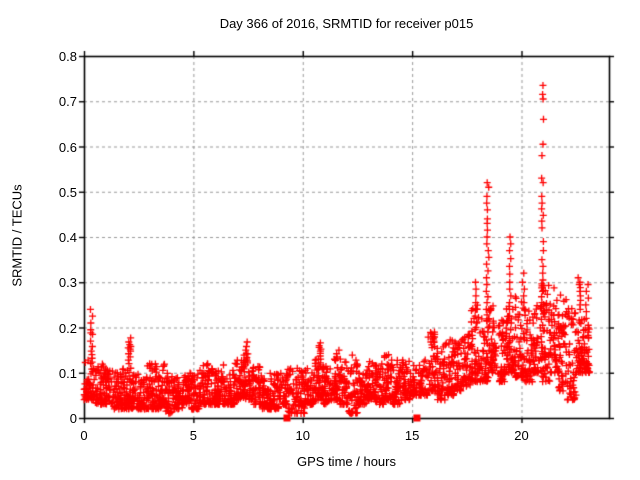 This screenshot has width=640, height=480. What do you see at coordinates (346, 461) in the screenshot?
I see `x-axis-label: GPS time / hours` at bounding box center [346, 461].